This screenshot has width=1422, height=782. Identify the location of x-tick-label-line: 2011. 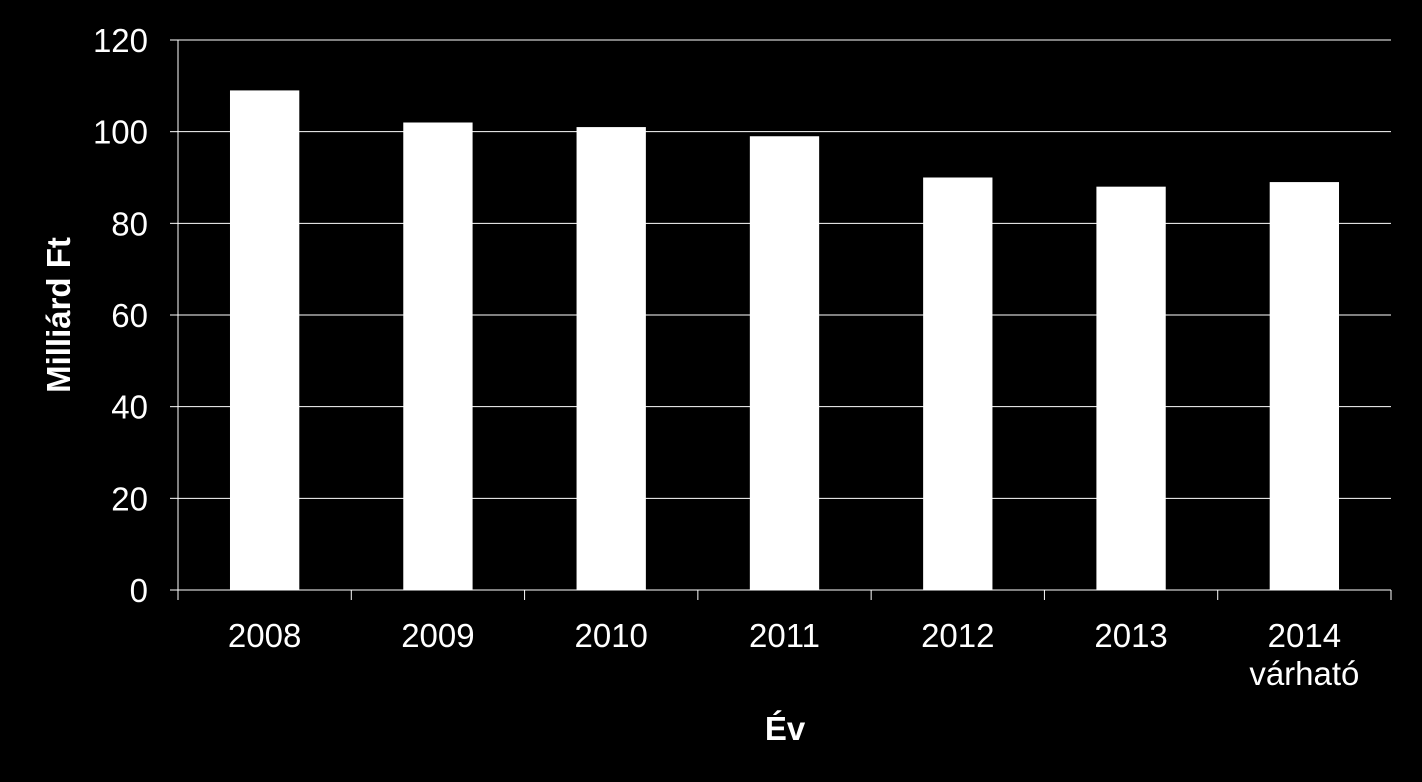
(784, 635).